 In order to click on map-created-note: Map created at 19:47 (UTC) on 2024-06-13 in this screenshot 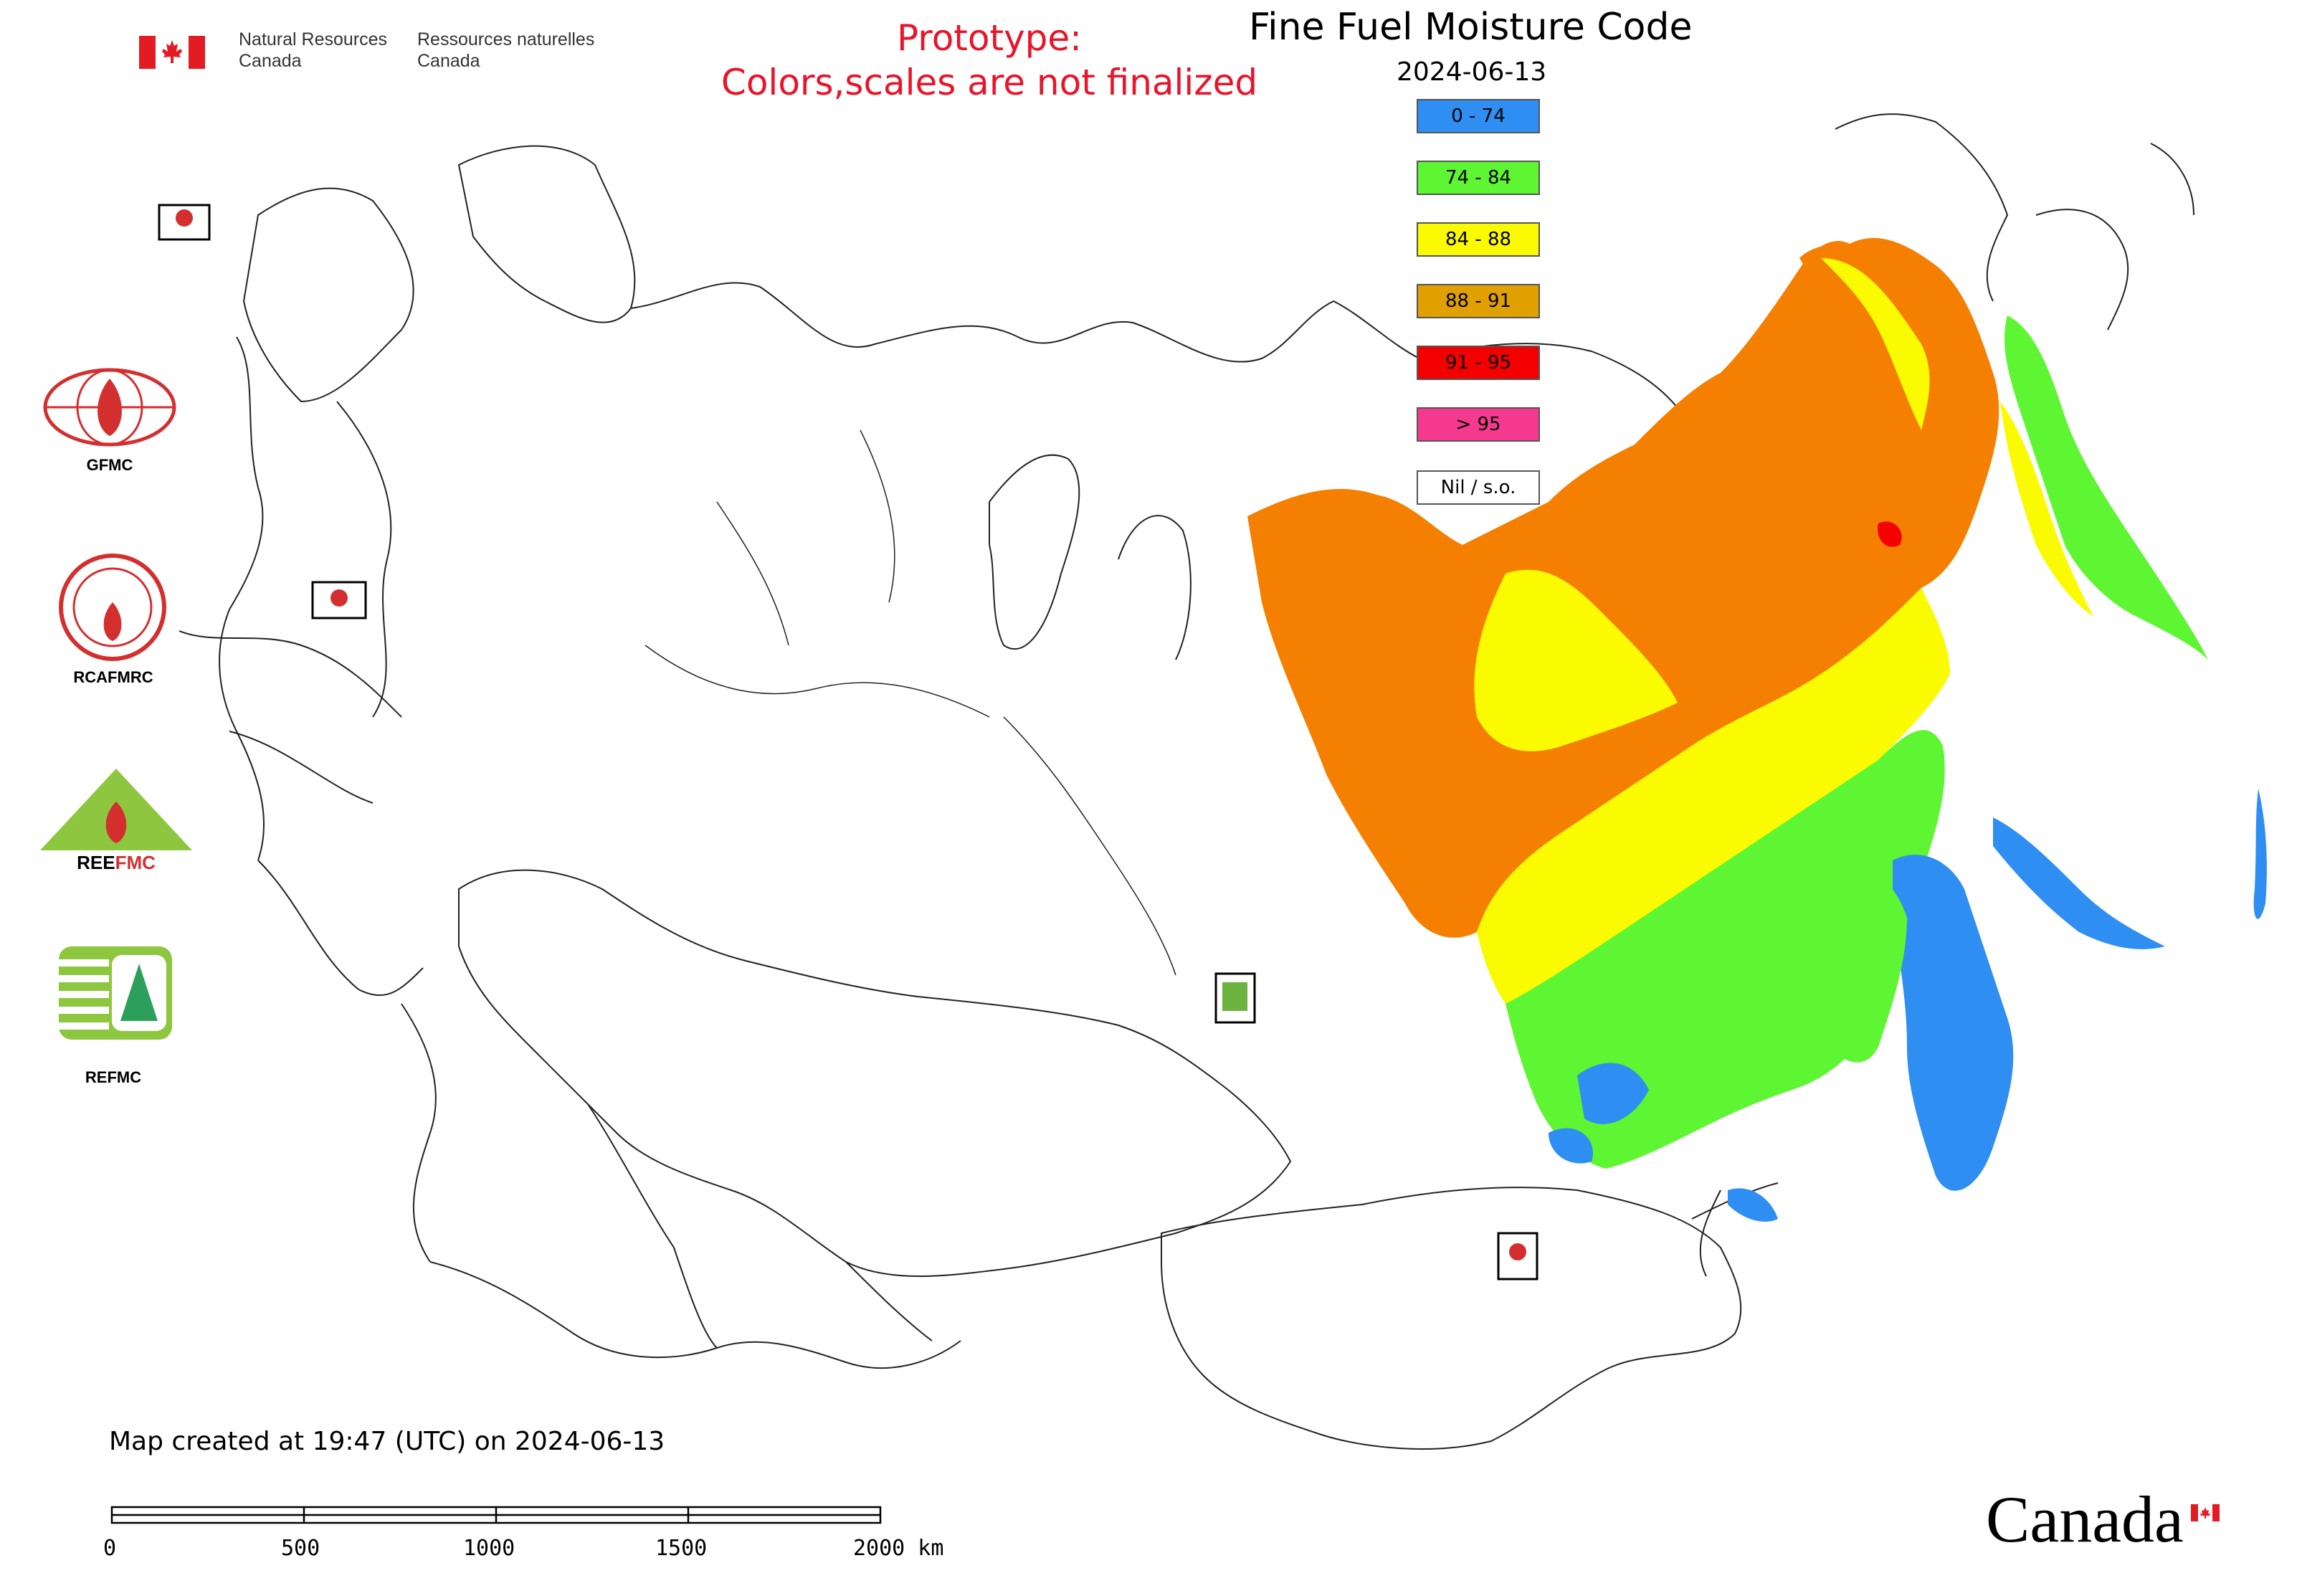, I will do `click(387, 1441)`.